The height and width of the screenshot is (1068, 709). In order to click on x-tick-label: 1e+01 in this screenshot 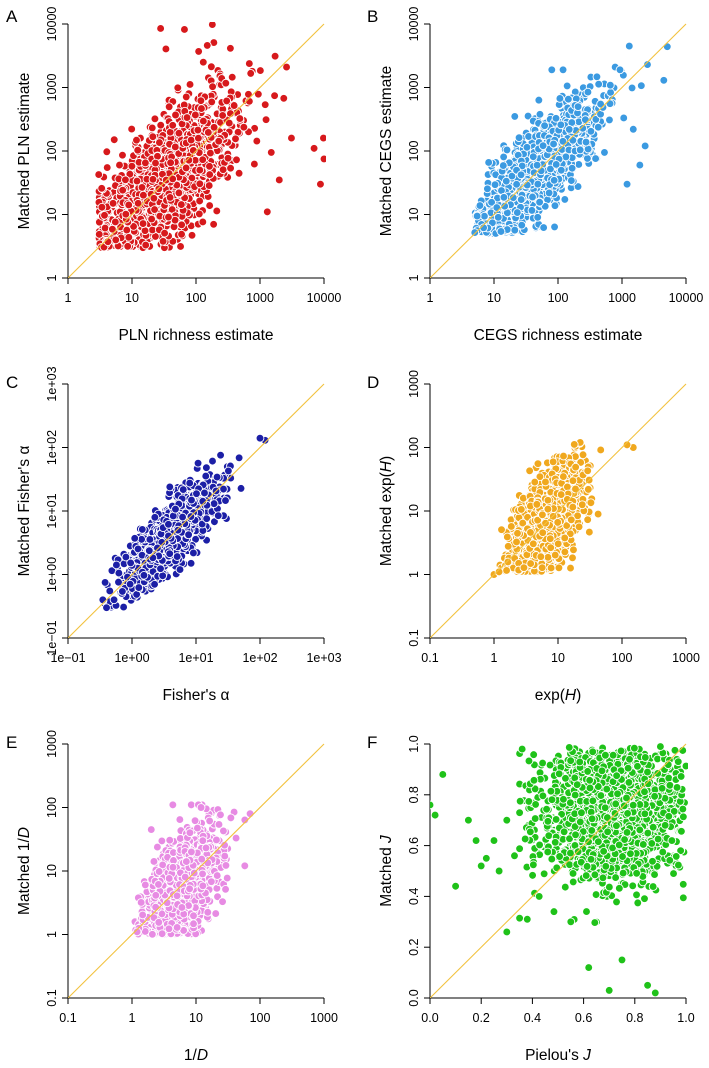, I will do `click(195, 658)`.